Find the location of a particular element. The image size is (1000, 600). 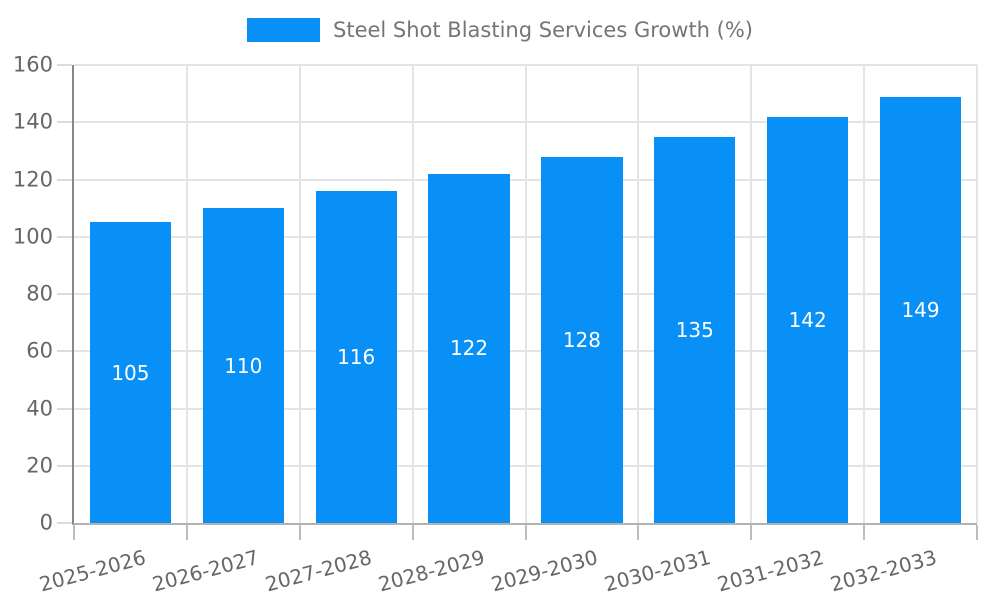

bar: 135 is located at coordinates (695, 329).